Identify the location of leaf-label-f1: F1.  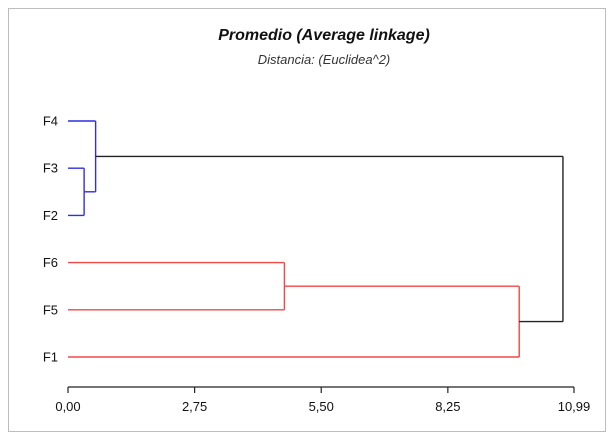
(50, 357).